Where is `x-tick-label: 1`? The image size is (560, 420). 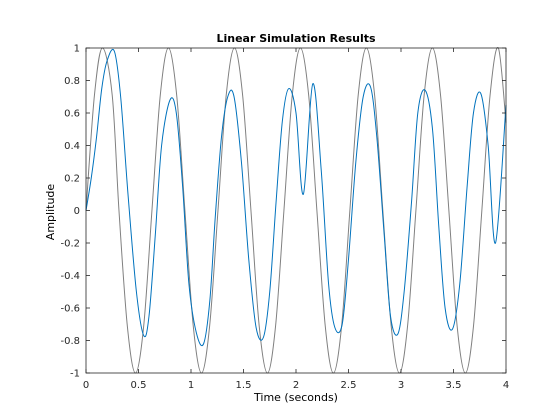 x-tick-label: 1 is located at coordinates (191, 385).